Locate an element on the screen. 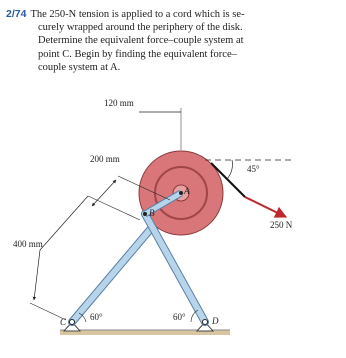 The height and width of the screenshot is (358, 346). dim-200-ext is located at coordinates (144, 188).